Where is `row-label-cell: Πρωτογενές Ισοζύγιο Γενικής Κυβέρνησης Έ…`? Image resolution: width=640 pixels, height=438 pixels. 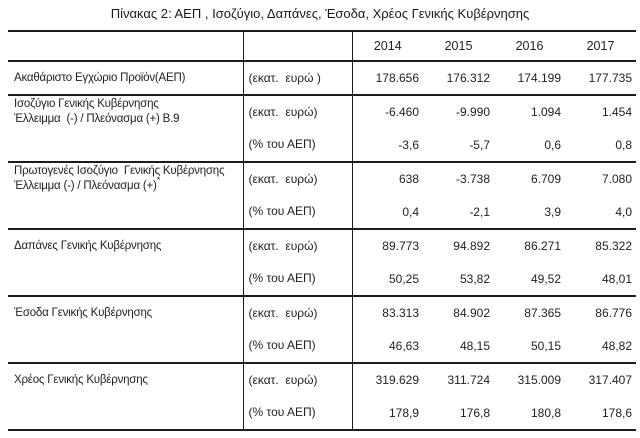
row-label-cell: Πρωτογενές Ισοζύγιο Γενικής Κυβέρνησης Έ… is located at coordinates (126, 195).